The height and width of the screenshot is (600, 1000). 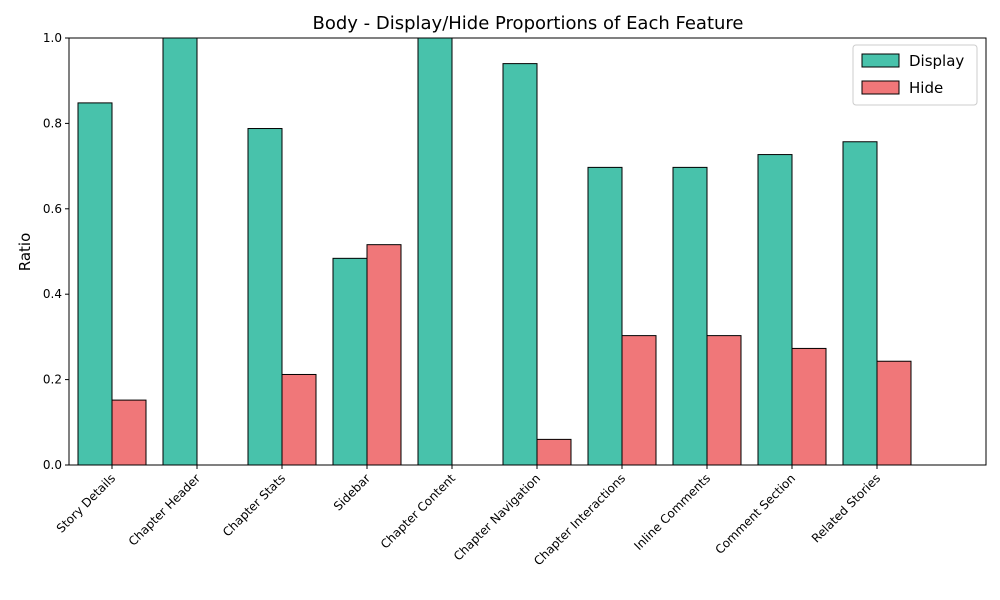 What do you see at coordinates (880, 60) in the screenshot?
I see `legend-swatch-display` at bounding box center [880, 60].